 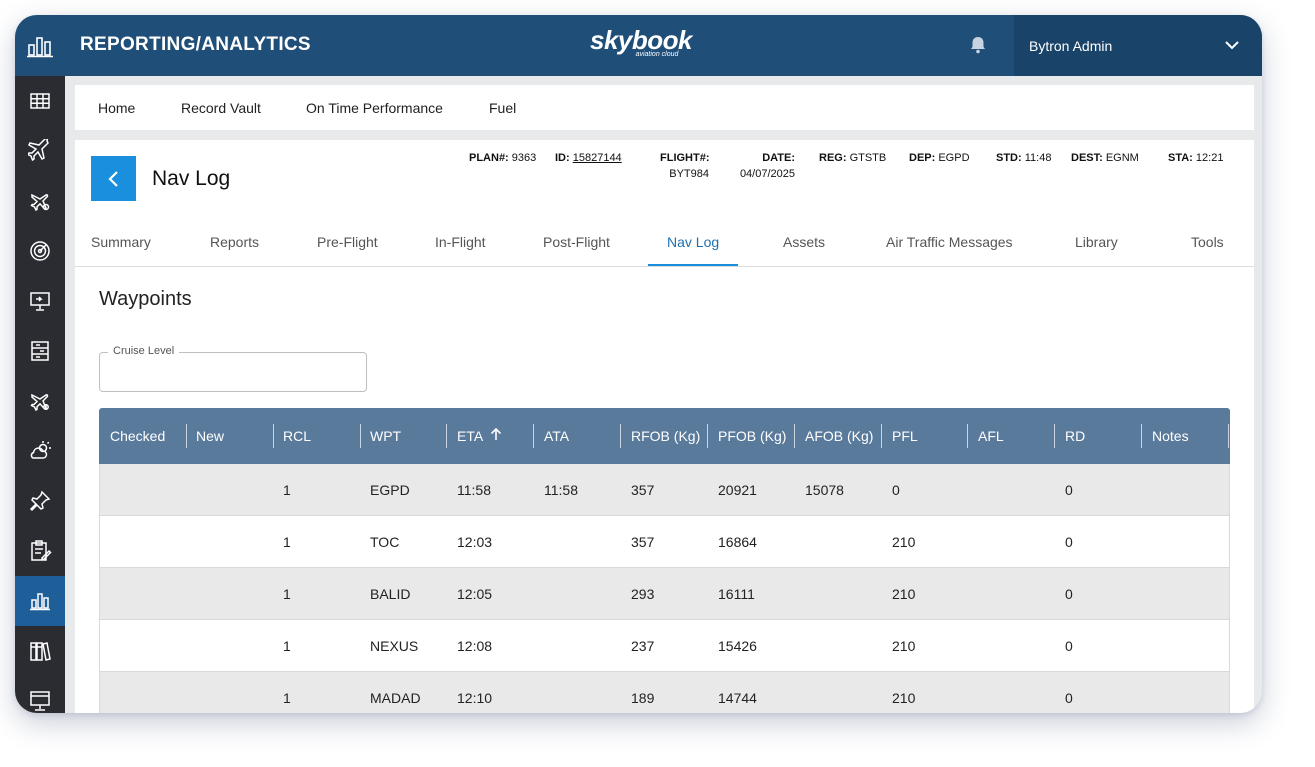 What do you see at coordinates (40, 601) in the screenshot?
I see `reporting-icon` at bounding box center [40, 601].